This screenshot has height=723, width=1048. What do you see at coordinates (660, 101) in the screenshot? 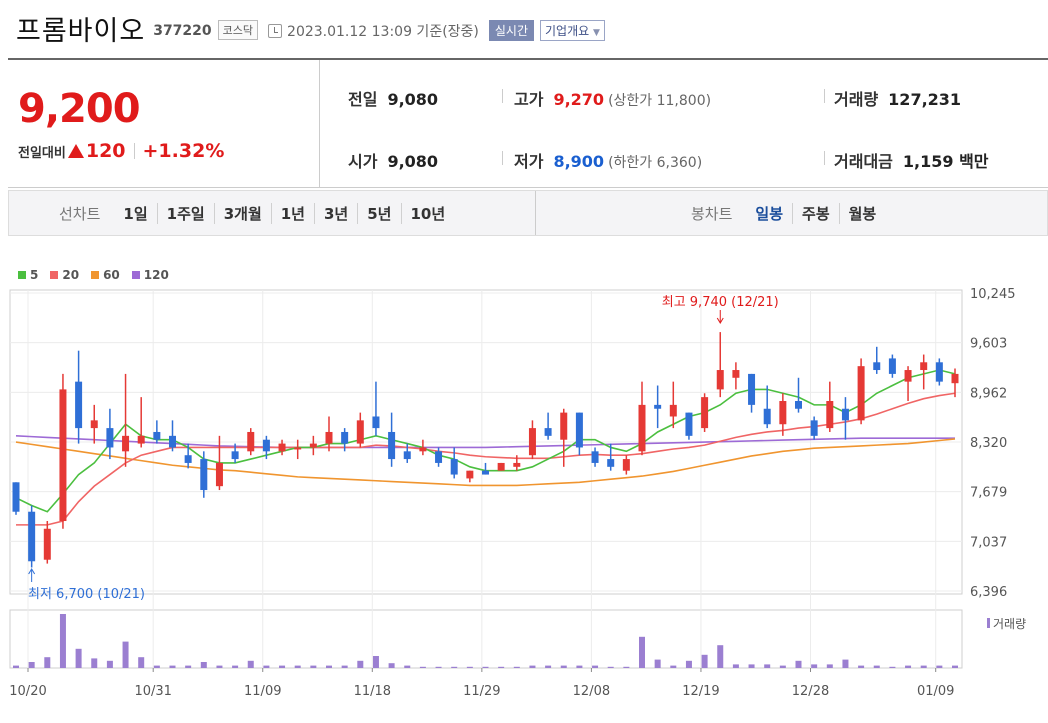
I see `upper-limit: (상한가 11,800)` at bounding box center [660, 101].